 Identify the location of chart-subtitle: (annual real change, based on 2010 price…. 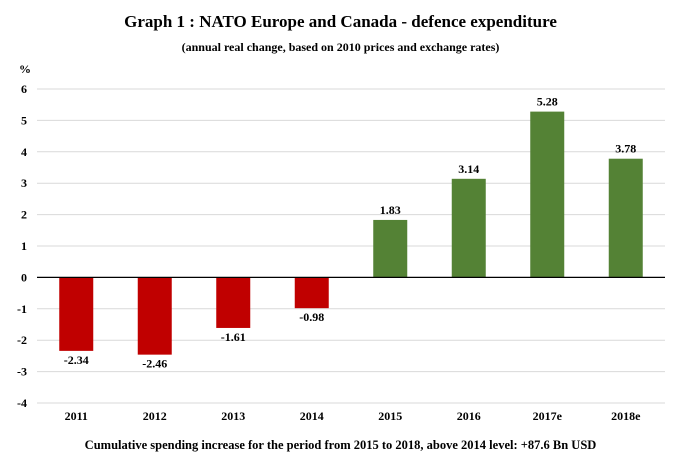
(340, 47).